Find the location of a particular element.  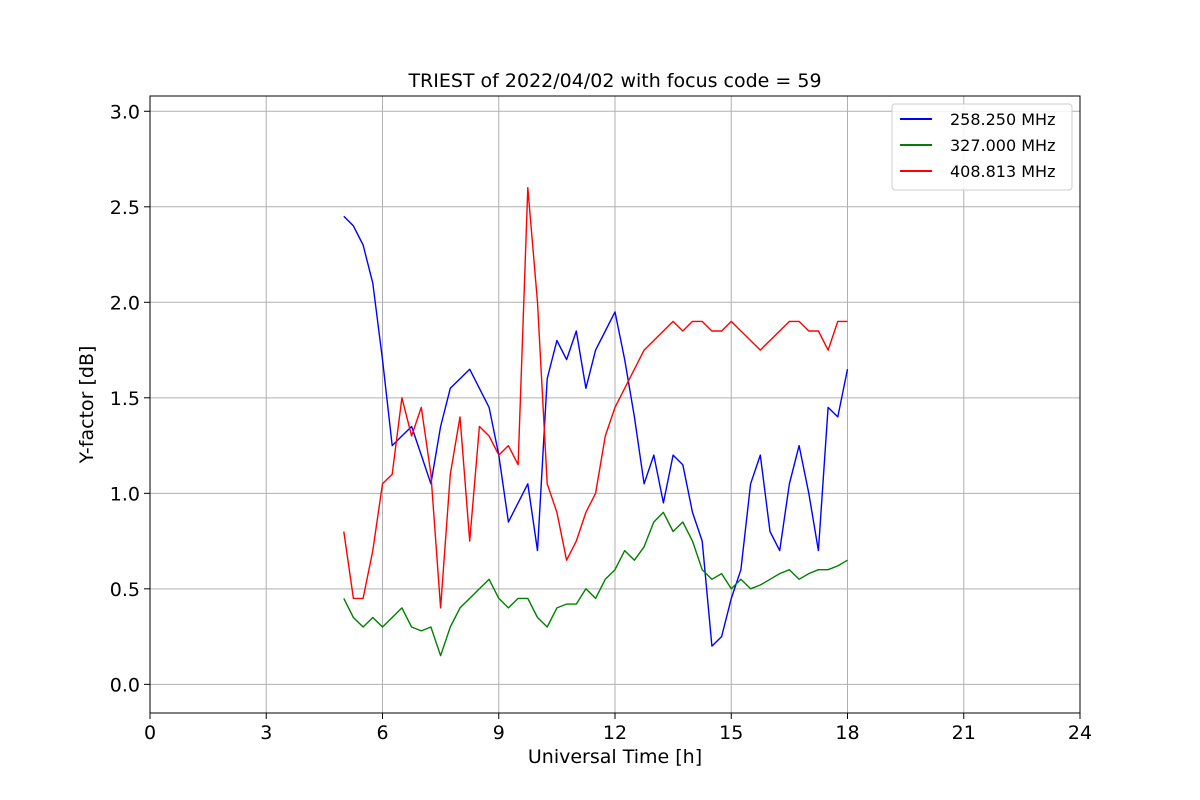

y-tick-label: 2.0 is located at coordinates (125, 303).